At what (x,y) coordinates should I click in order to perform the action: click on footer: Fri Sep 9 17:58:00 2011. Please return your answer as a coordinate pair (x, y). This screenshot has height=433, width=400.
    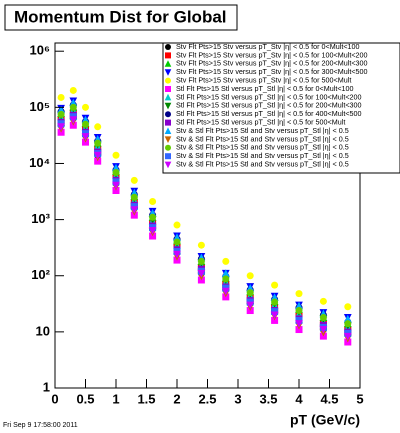
    Looking at the image, I should click on (40, 425).